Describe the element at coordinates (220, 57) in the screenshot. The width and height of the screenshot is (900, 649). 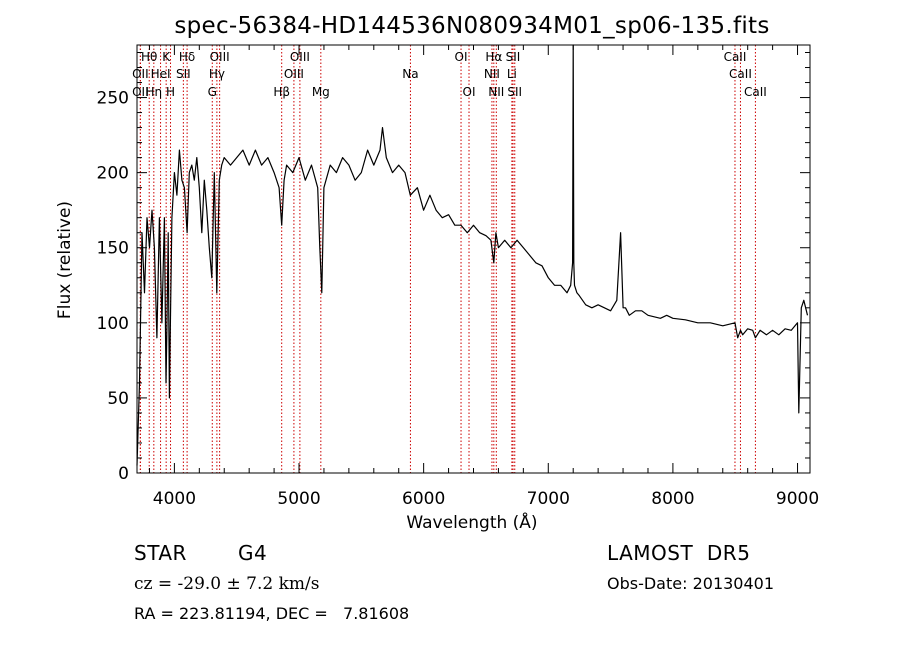
I see `line-label-11: OIII` at that location.